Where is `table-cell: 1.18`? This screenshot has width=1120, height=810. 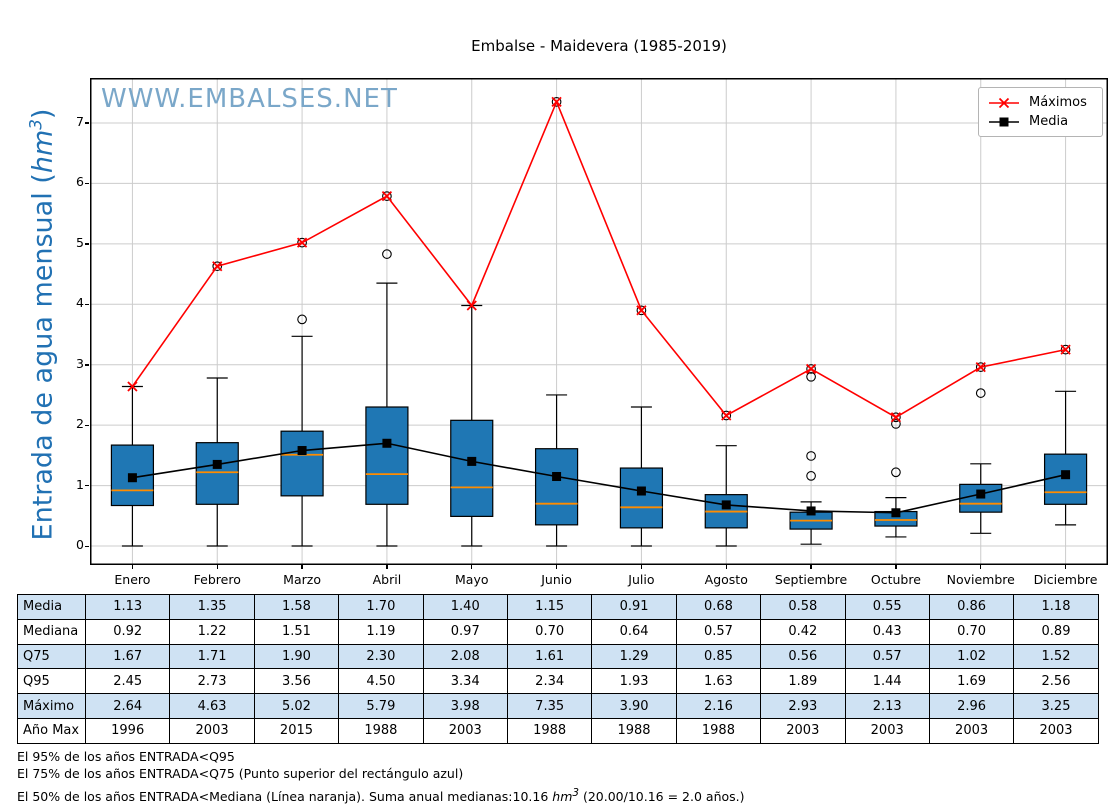 table-cell: 1.18 is located at coordinates (1056, 607).